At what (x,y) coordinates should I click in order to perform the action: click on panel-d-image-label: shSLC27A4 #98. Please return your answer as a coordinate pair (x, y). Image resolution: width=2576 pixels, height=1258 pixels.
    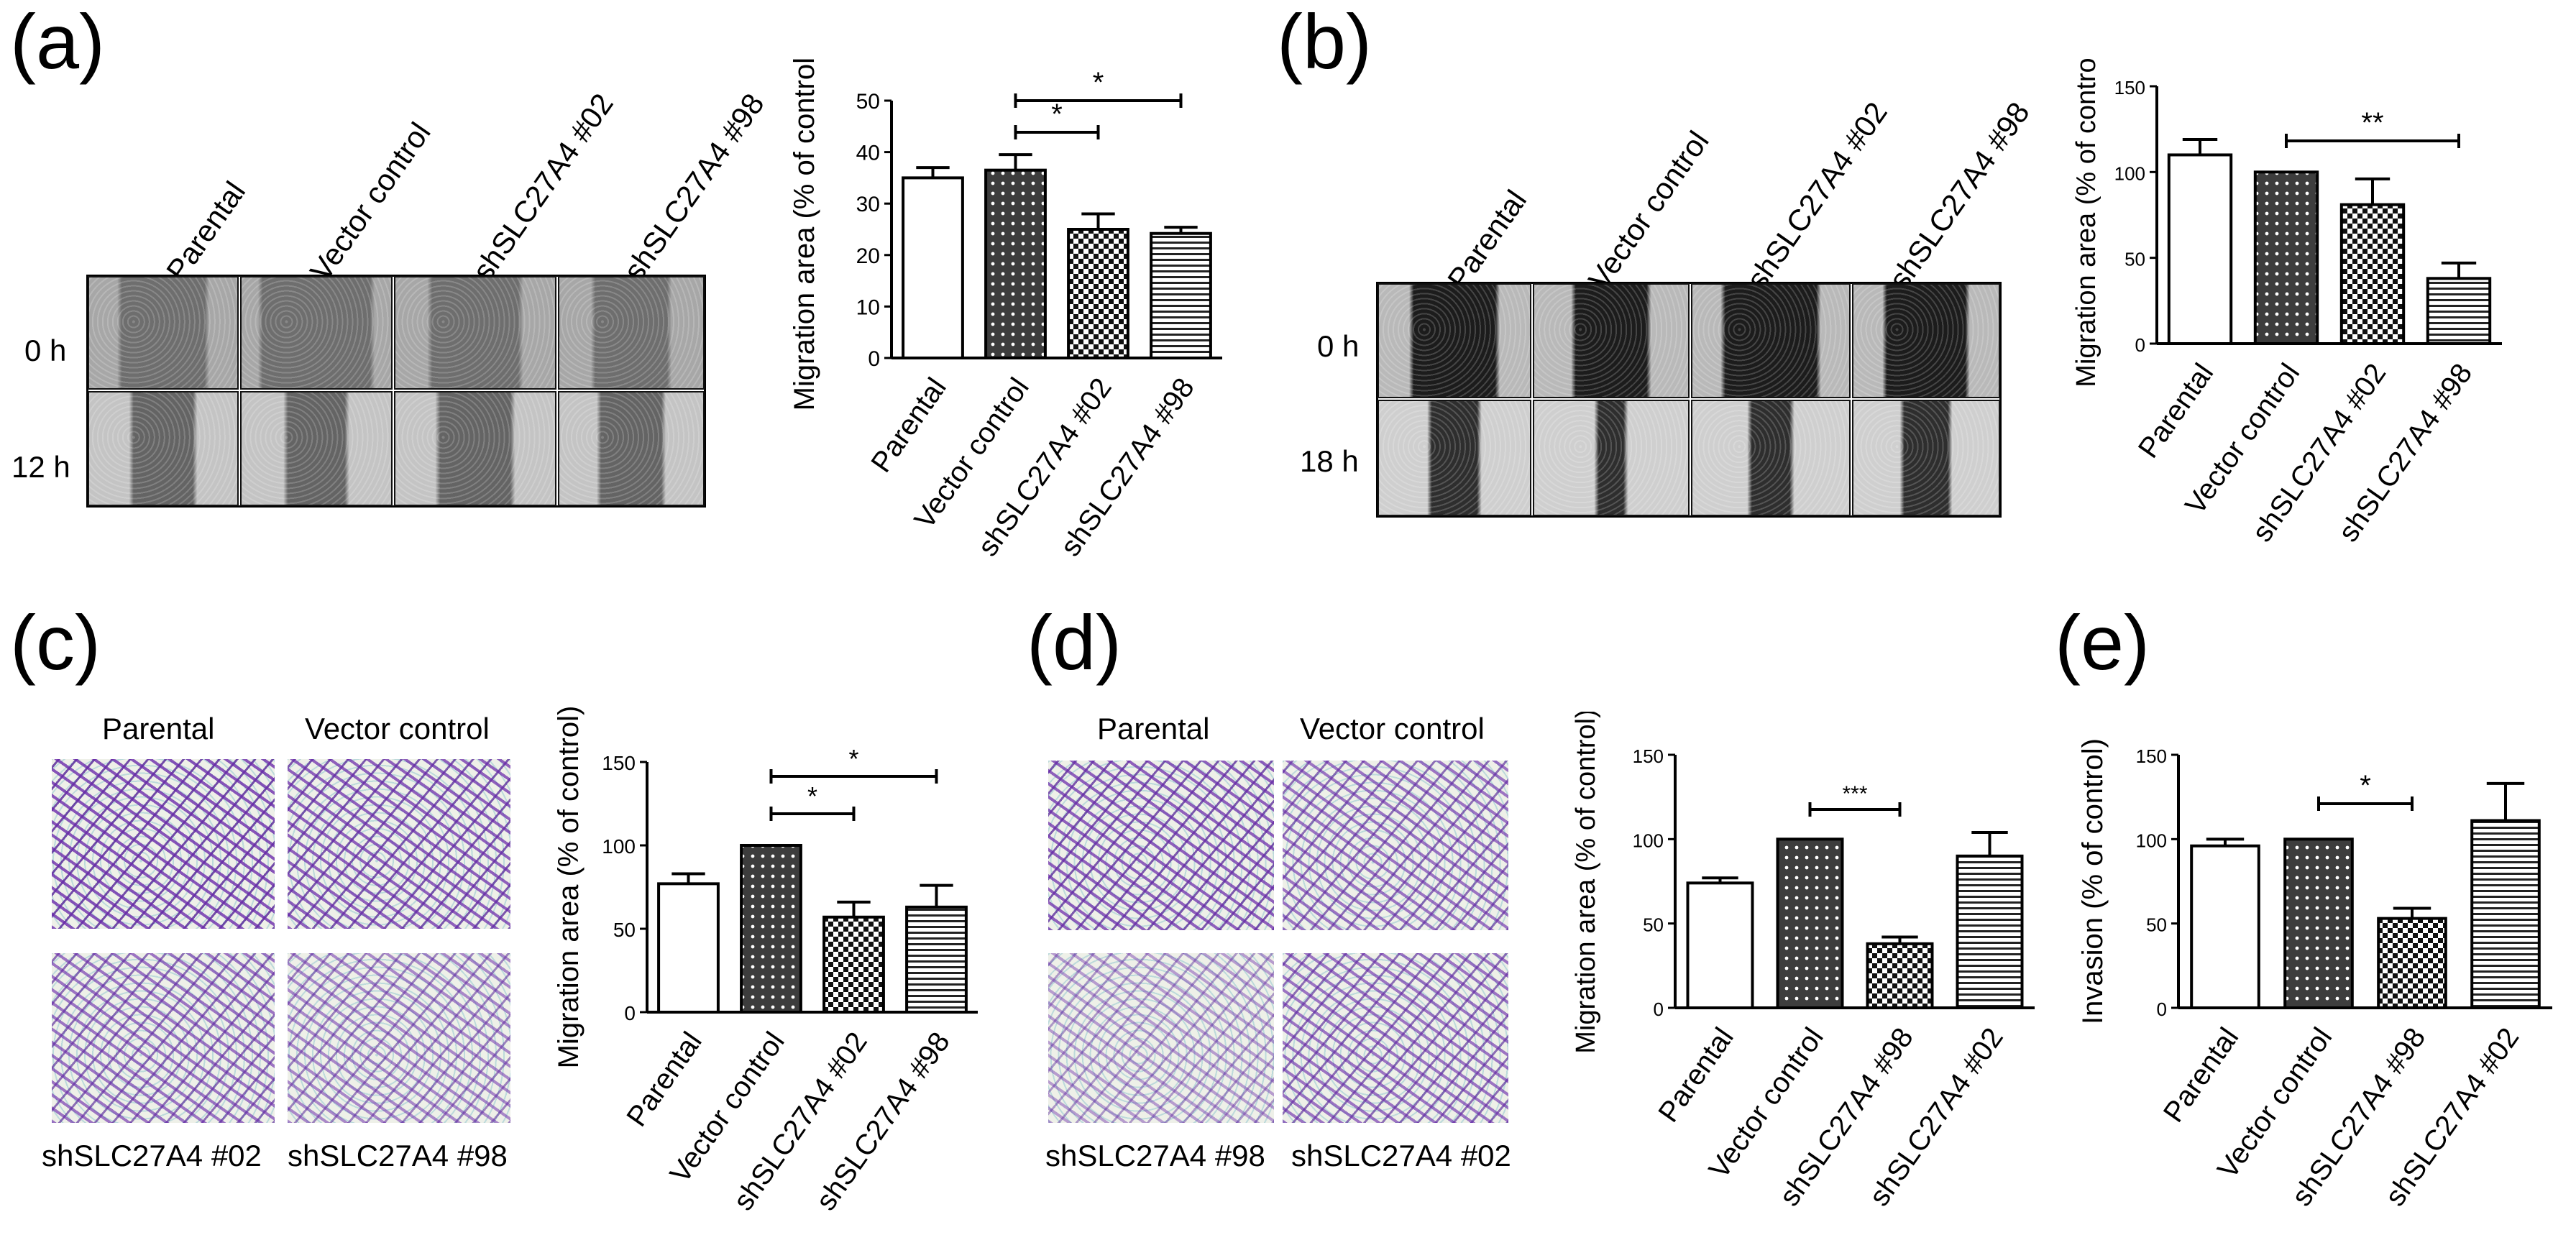
    Looking at the image, I should click on (1155, 1155).